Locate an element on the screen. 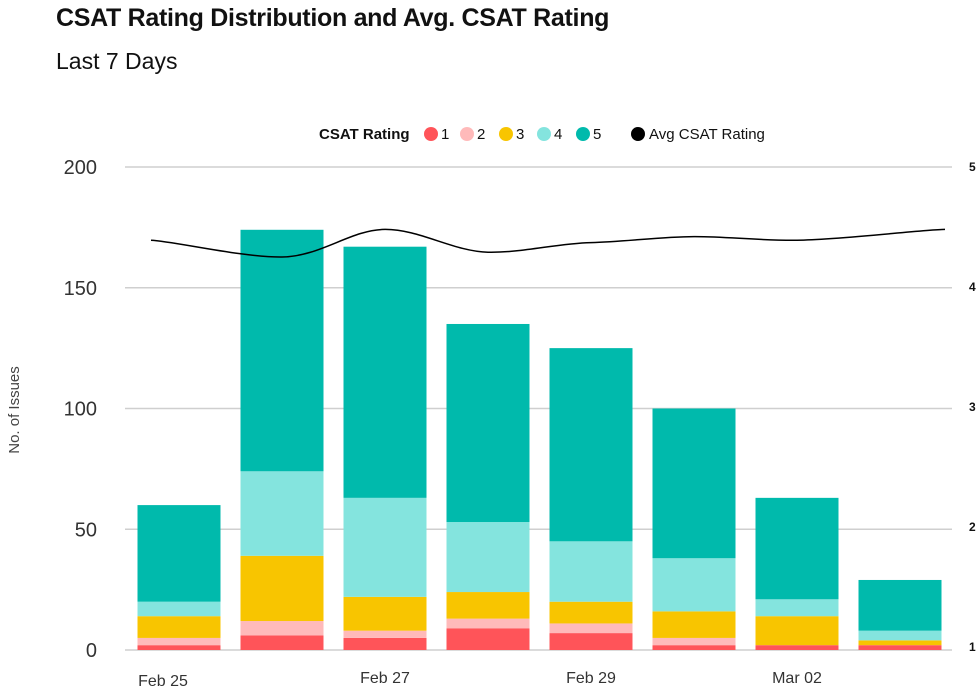 Image resolution: width=978 pixels, height=690 pixels. y2-tick-label: 4 is located at coordinates (972, 287).